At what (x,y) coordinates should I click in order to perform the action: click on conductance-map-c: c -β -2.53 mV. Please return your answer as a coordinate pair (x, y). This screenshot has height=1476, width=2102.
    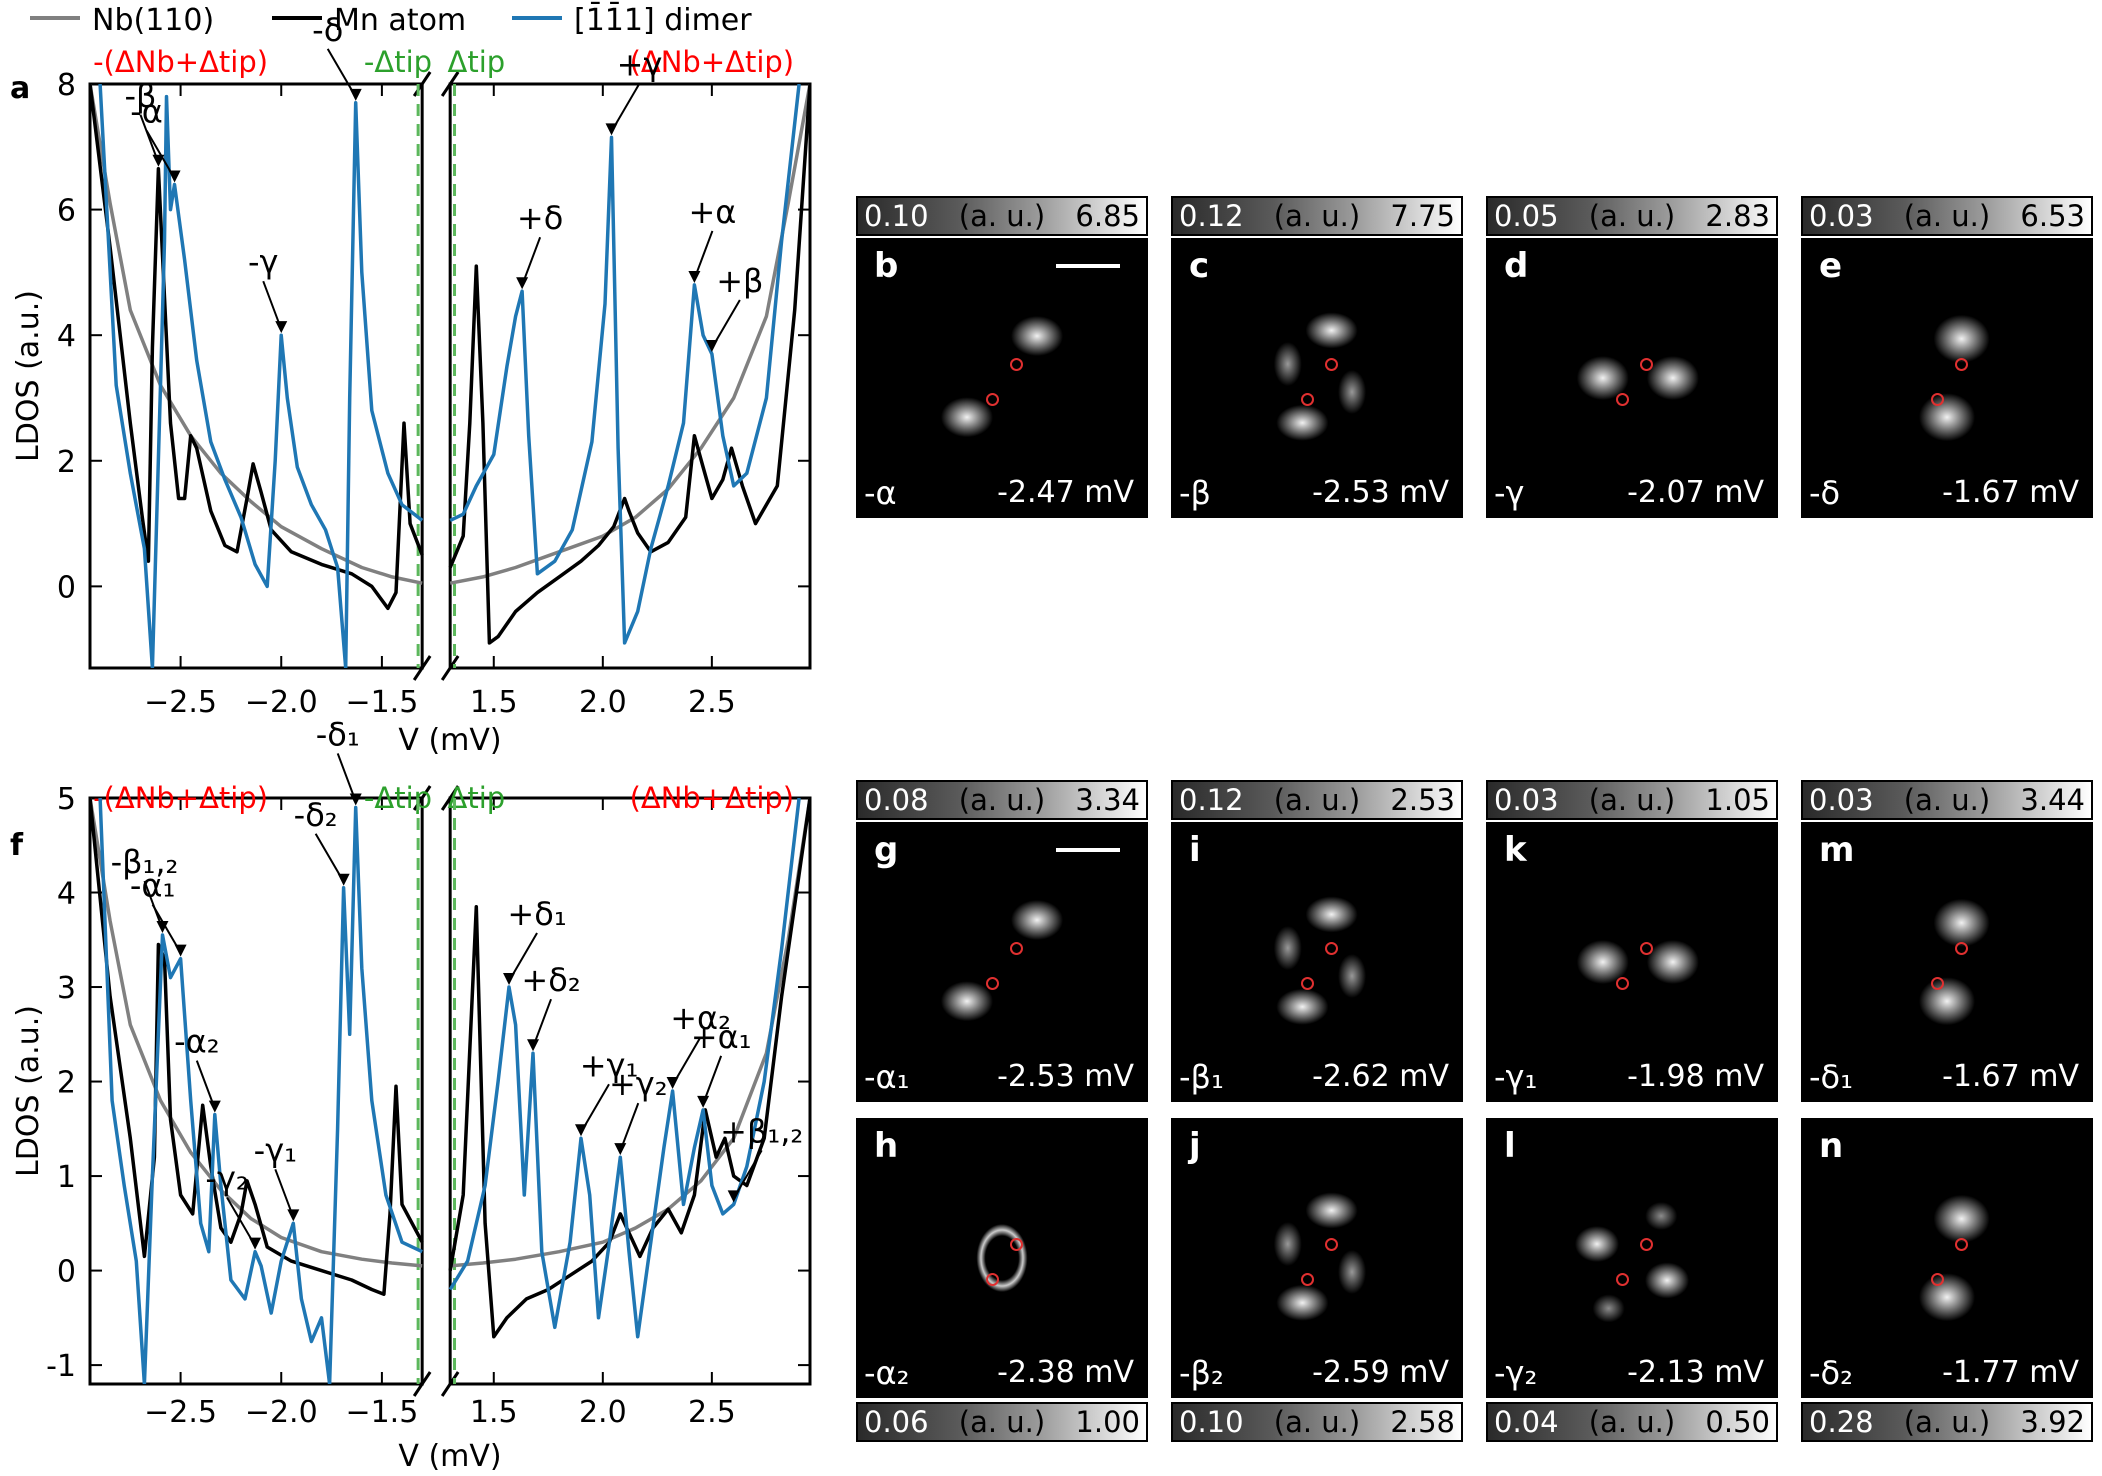
    Looking at the image, I should click on (1317, 378).